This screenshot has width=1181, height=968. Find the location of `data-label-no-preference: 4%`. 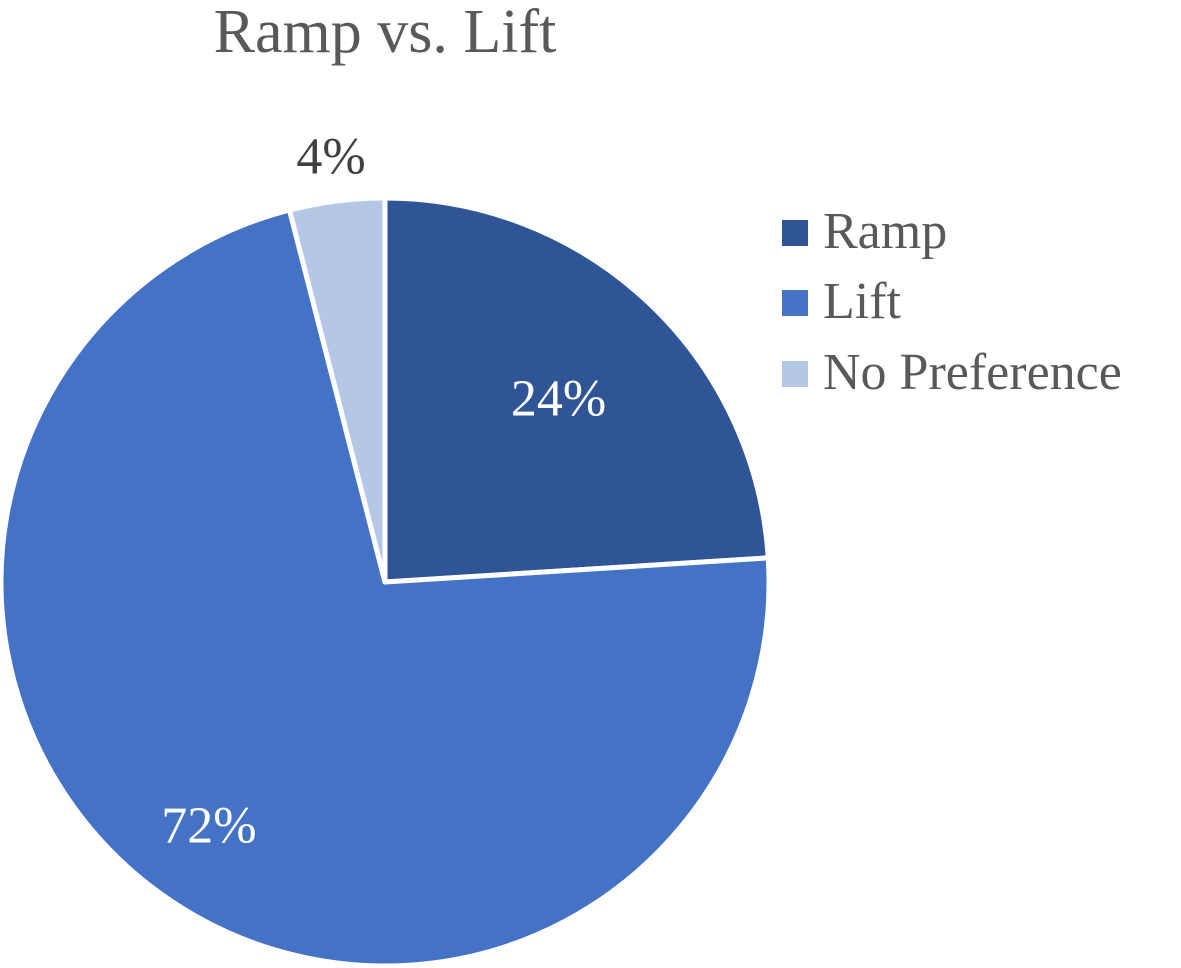

data-label-no-preference: 4% is located at coordinates (330, 156).